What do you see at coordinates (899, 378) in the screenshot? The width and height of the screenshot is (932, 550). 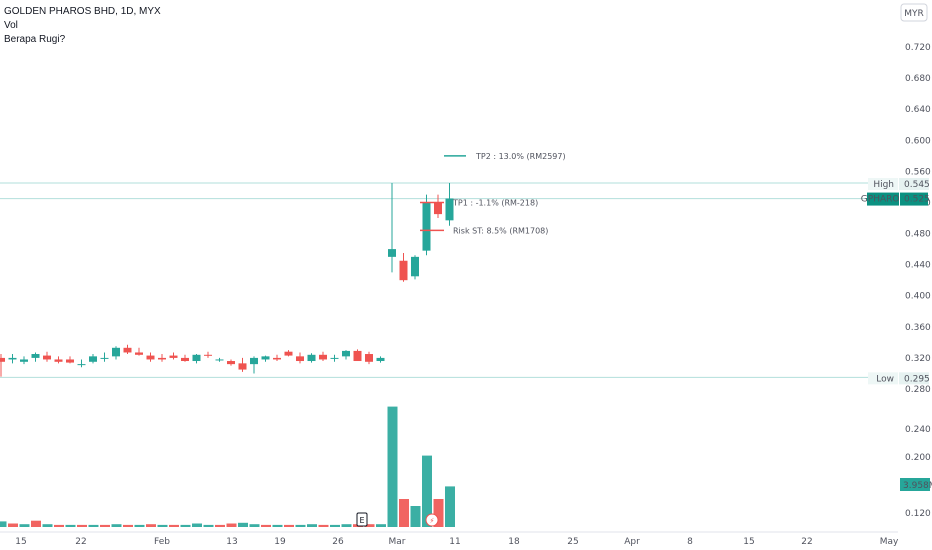 I see `low-badge: Low 0.295` at bounding box center [899, 378].